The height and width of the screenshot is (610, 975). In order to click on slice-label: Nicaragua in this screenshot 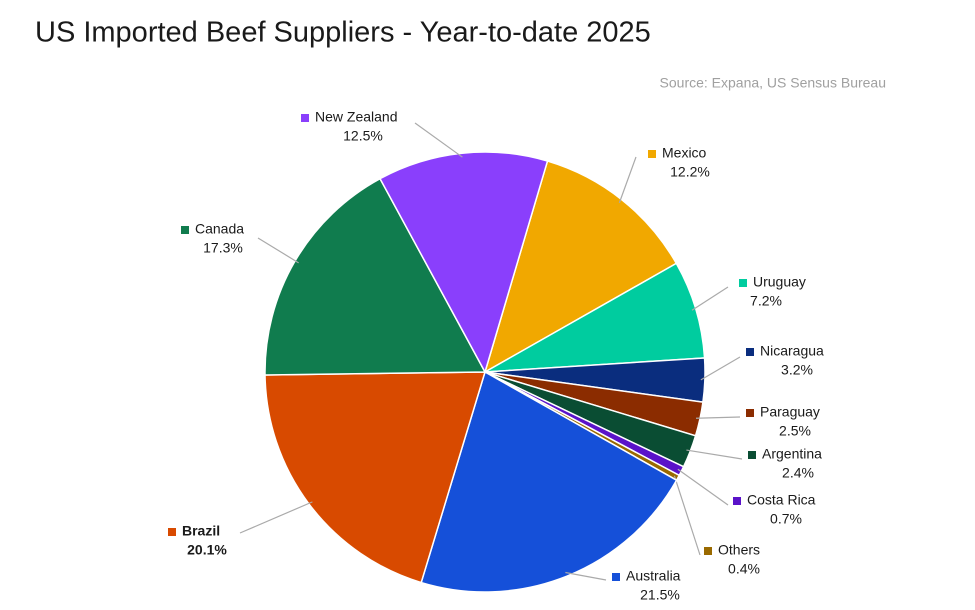, I will do `click(792, 351)`.